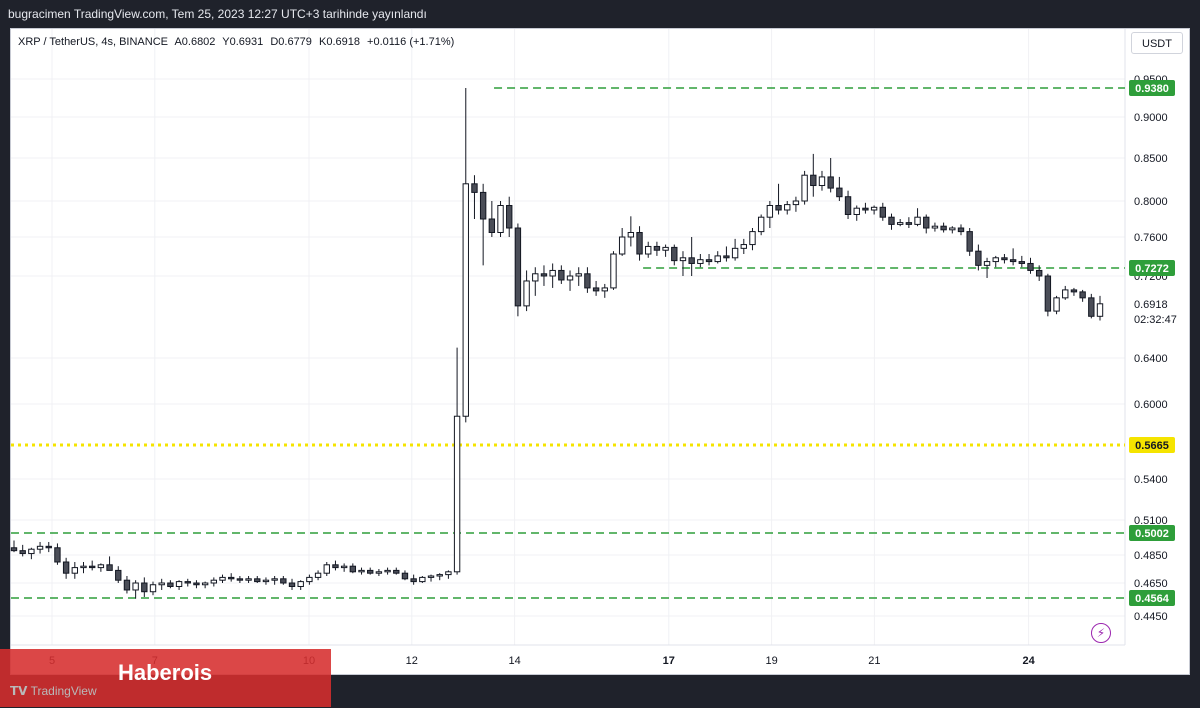 The image size is (1200, 708). I want to click on x-tick-label: 24, so click(1028, 661).